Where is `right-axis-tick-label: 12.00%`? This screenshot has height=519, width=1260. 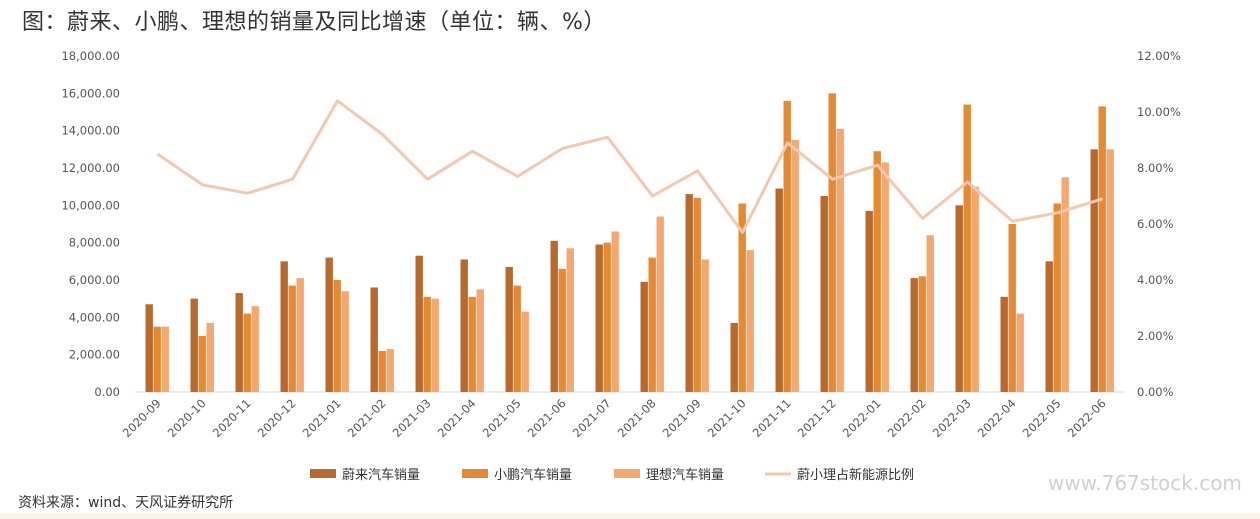
right-axis-tick-label: 12.00% is located at coordinates (1159, 56).